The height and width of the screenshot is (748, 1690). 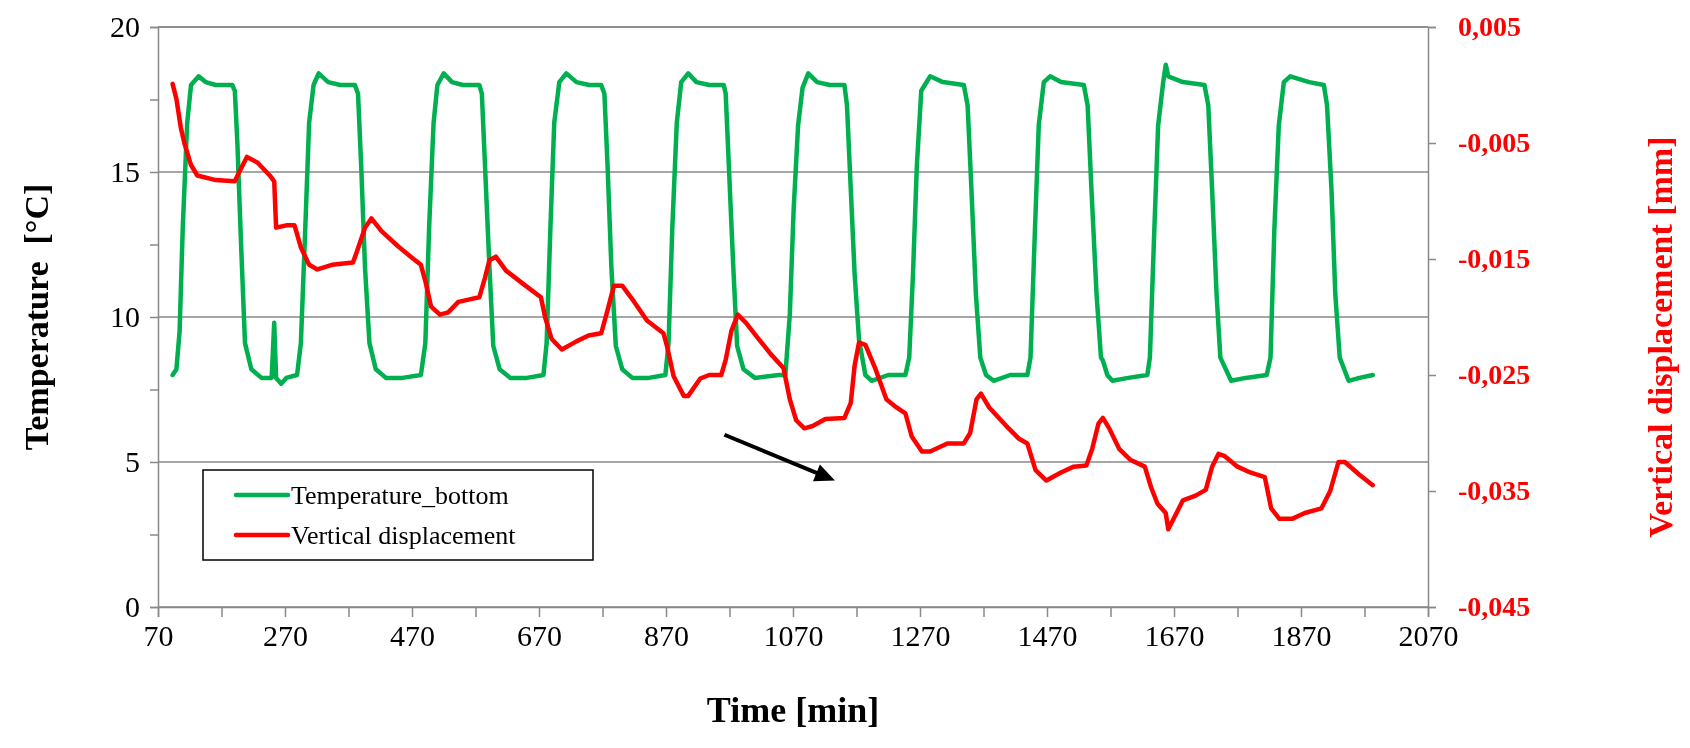 What do you see at coordinates (1494, 375) in the screenshot?
I see `y2-tick-label: -0,025` at bounding box center [1494, 375].